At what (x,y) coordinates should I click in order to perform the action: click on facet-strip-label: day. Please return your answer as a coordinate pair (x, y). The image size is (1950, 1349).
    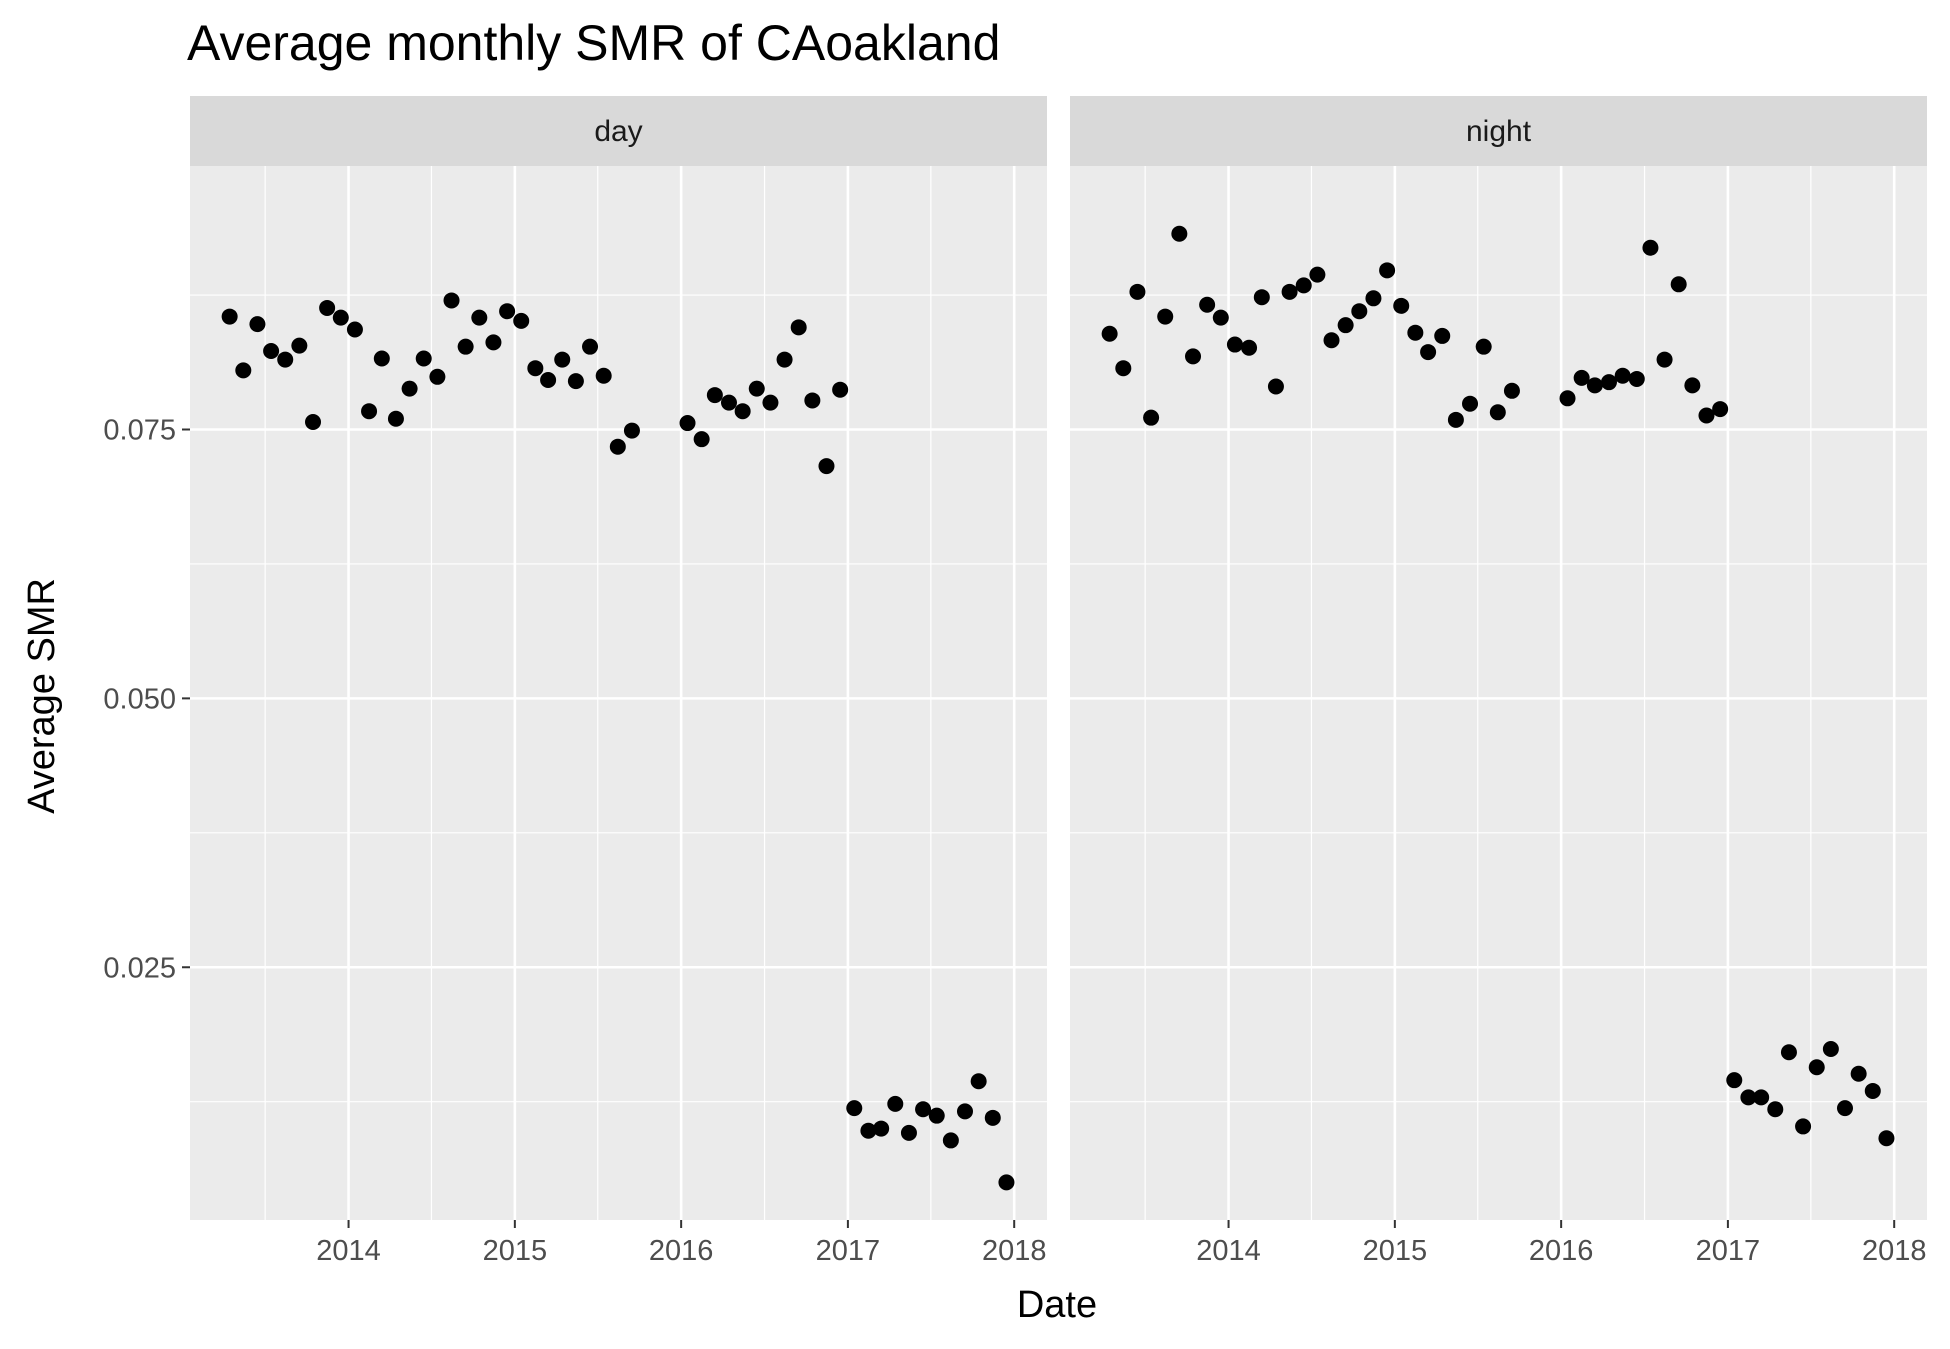
    Looking at the image, I should click on (618, 131).